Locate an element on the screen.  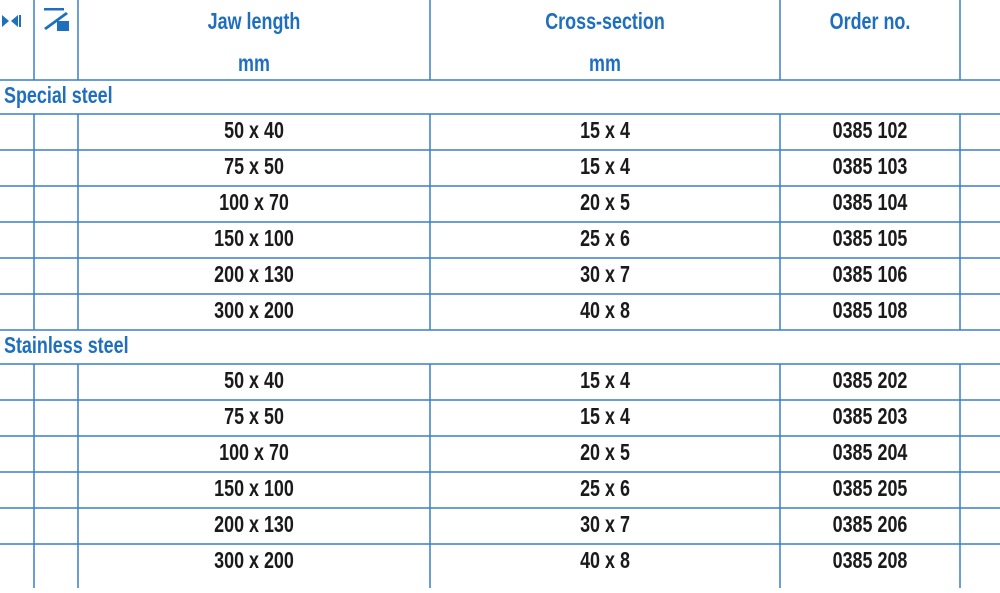
cell: 0385 106 is located at coordinates (870, 275).